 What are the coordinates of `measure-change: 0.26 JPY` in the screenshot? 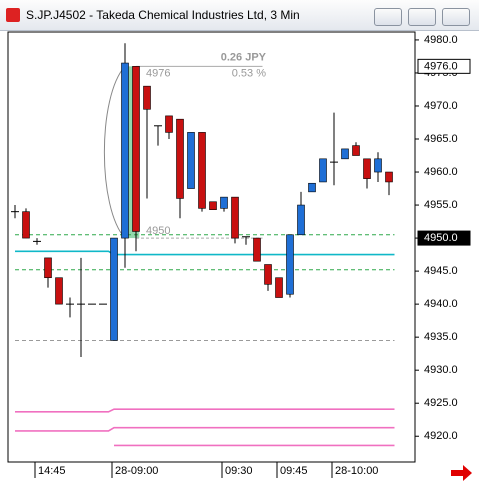 It's located at (244, 57).